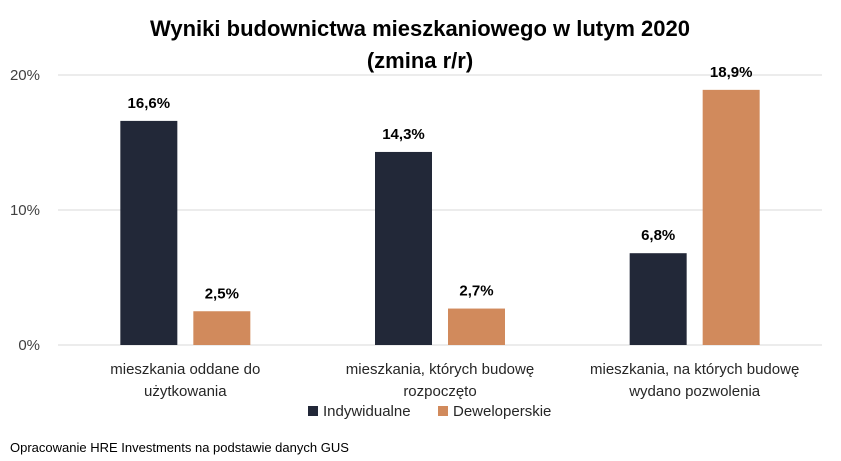 Image resolution: width=841 pixels, height=461 pixels. Describe the element at coordinates (443, 411) in the screenshot. I see `legend-swatch-deweloperskie` at that location.